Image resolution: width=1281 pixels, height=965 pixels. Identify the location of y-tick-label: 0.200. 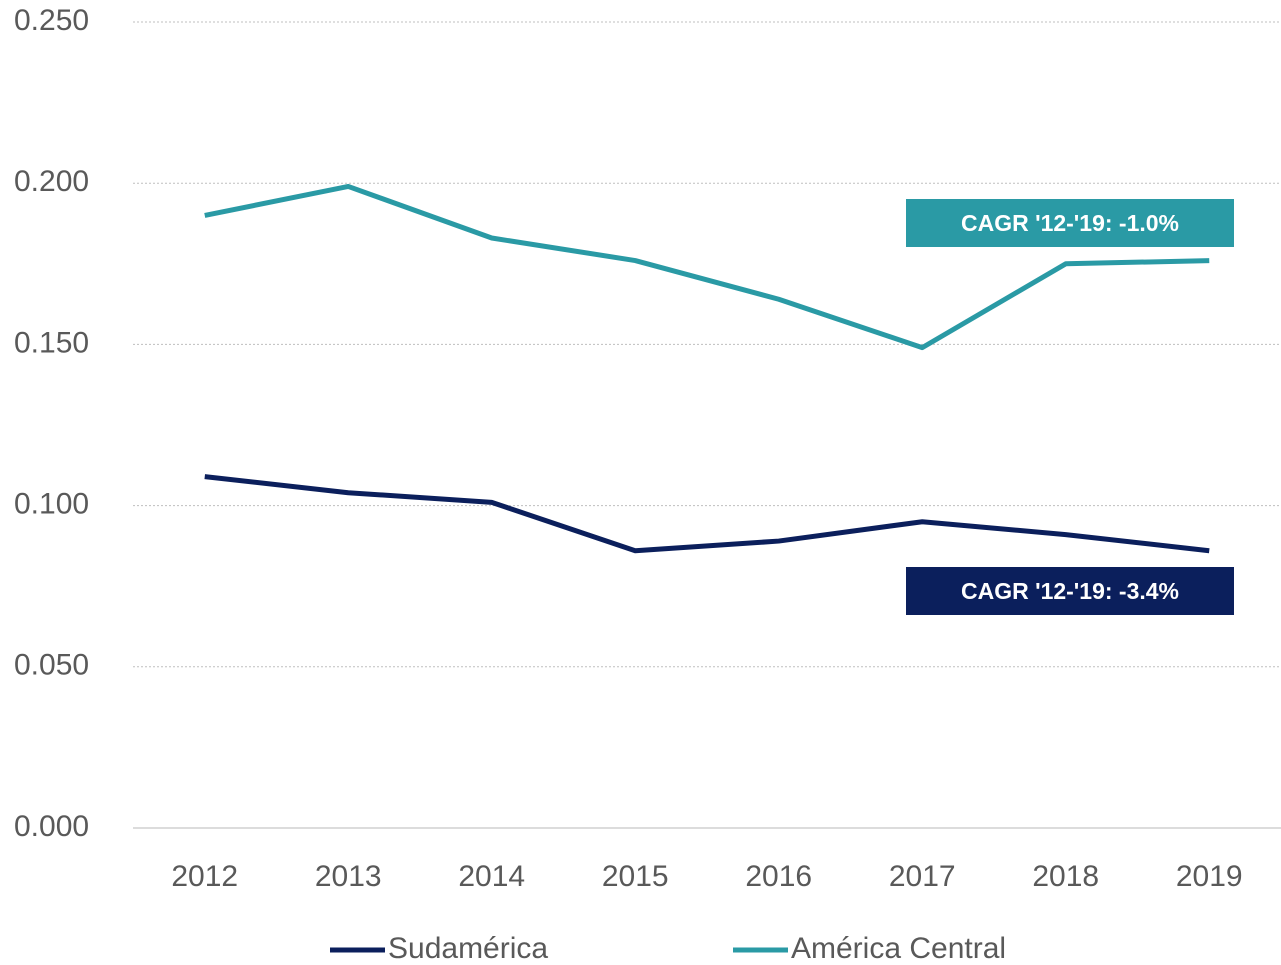
(51, 181).